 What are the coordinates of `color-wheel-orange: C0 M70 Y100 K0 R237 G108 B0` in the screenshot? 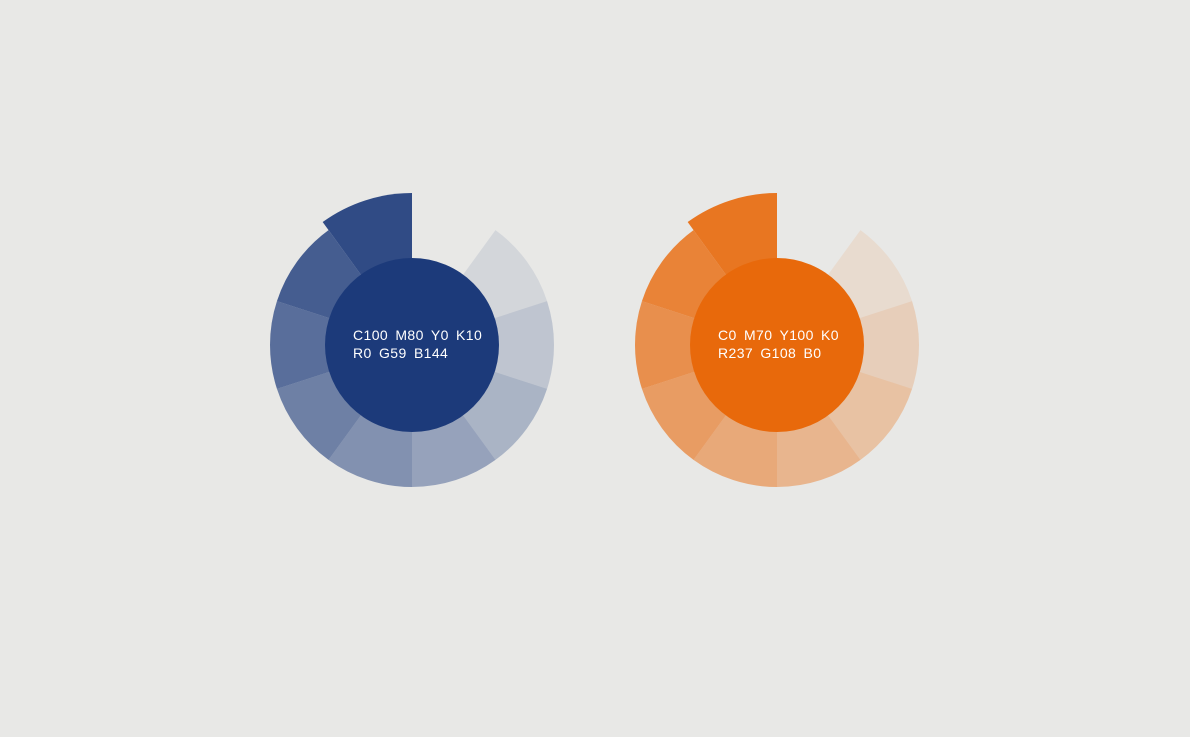 It's located at (777, 345).